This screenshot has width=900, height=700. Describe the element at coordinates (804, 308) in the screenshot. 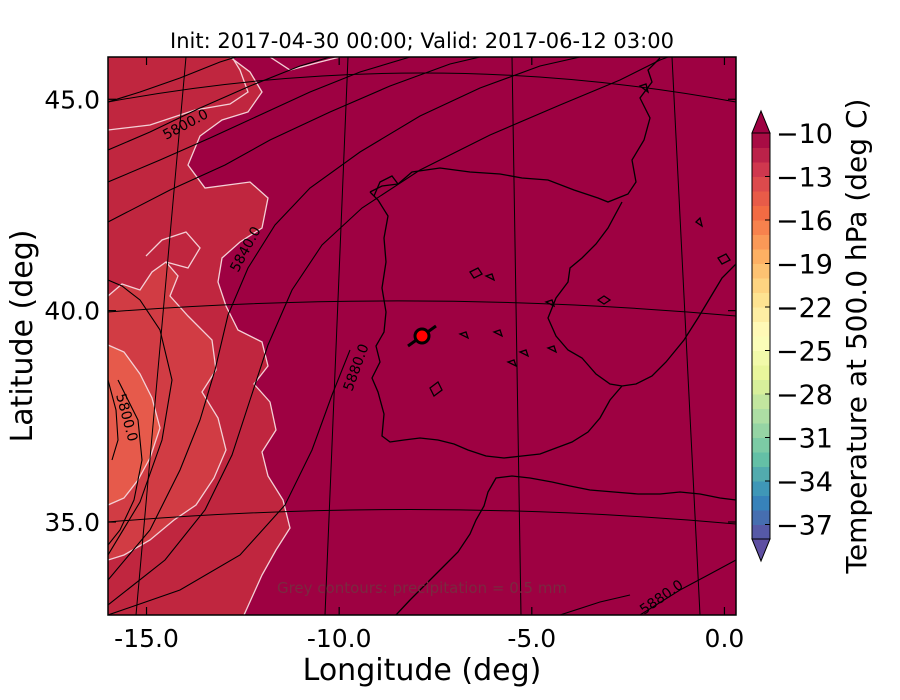

I see `colorbar-tick-label: −22` at that location.